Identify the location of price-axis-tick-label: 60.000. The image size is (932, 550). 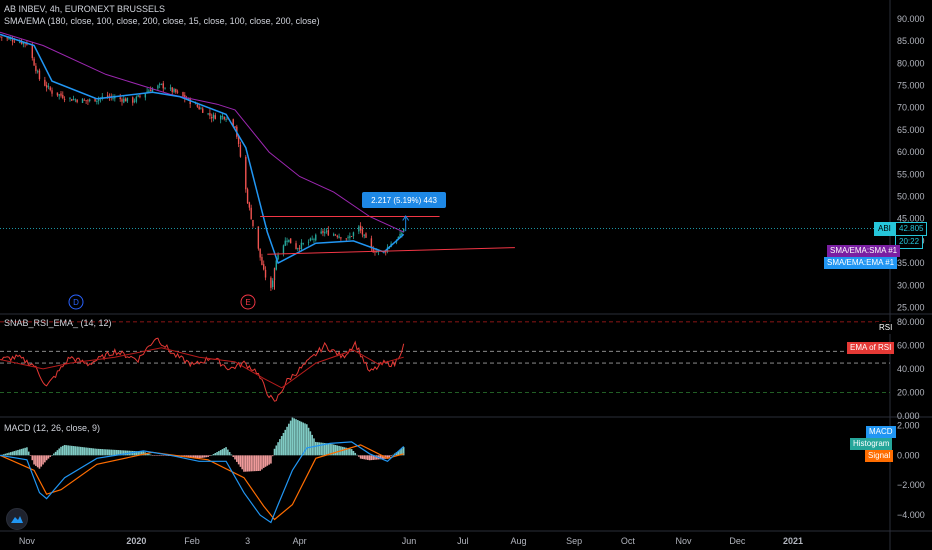
(911, 152).